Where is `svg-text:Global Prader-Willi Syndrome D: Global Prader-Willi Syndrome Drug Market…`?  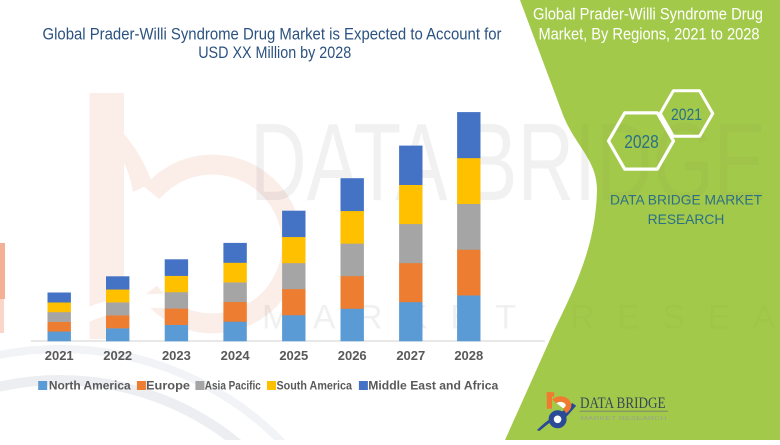 svg-text:Global Prader-Willi Syndrome D: Global Prader-Willi Syndrome Drug Market… is located at coordinates (272, 33).